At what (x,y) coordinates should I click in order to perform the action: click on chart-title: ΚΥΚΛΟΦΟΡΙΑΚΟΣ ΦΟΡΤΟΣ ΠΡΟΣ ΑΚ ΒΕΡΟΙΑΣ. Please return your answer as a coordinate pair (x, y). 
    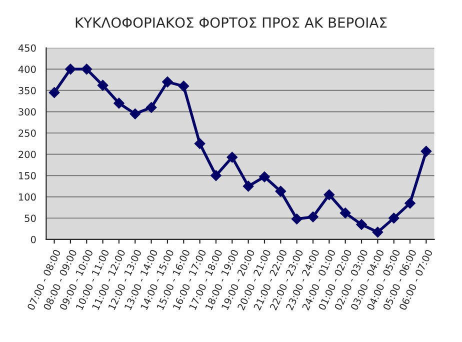
    Looking at the image, I should click on (231, 22).